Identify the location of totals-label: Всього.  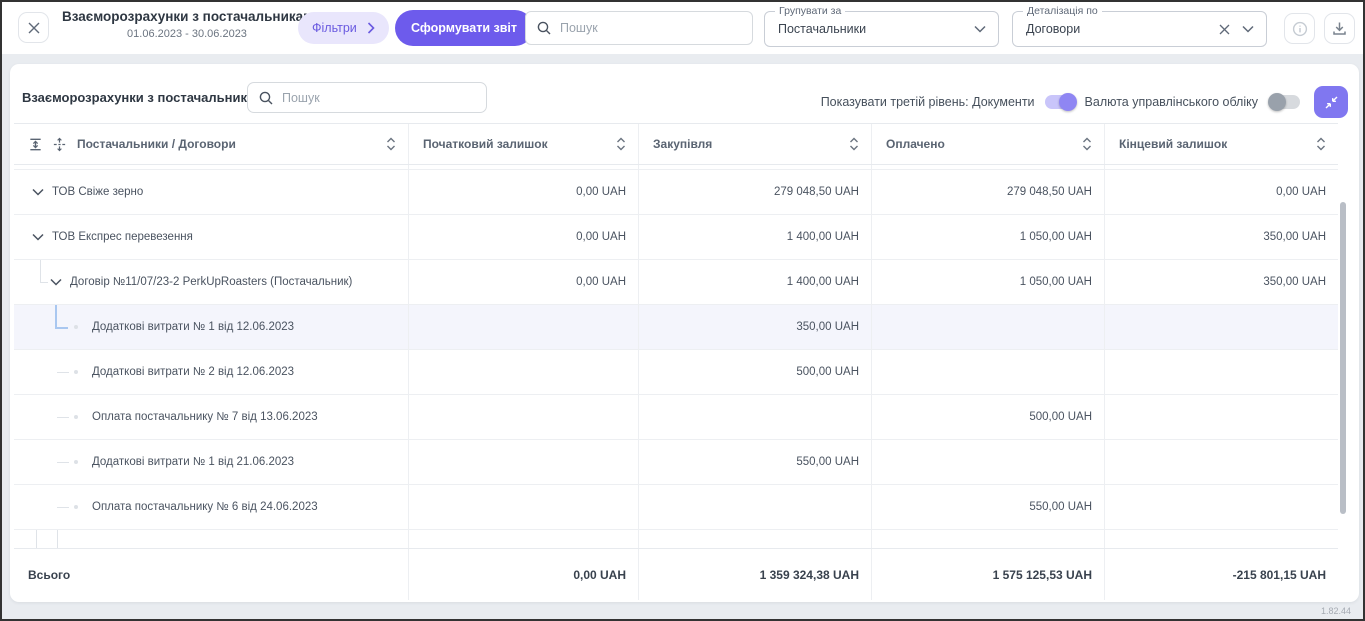
(211, 574).